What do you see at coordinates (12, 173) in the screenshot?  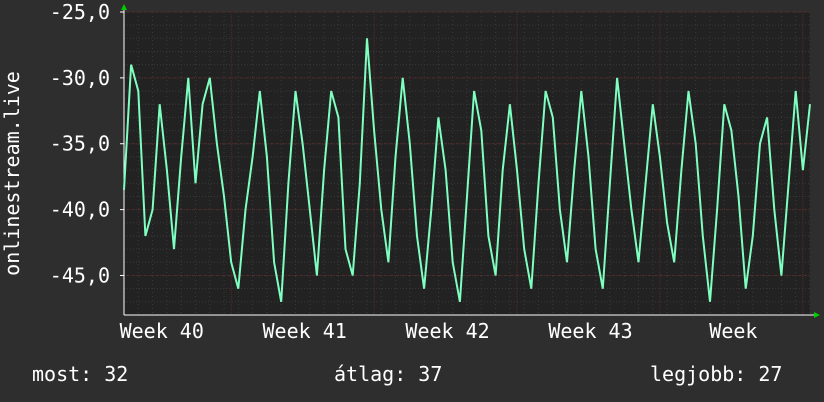 I see `y-axis-label: onlinestream.live` at bounding box center [12, 173].